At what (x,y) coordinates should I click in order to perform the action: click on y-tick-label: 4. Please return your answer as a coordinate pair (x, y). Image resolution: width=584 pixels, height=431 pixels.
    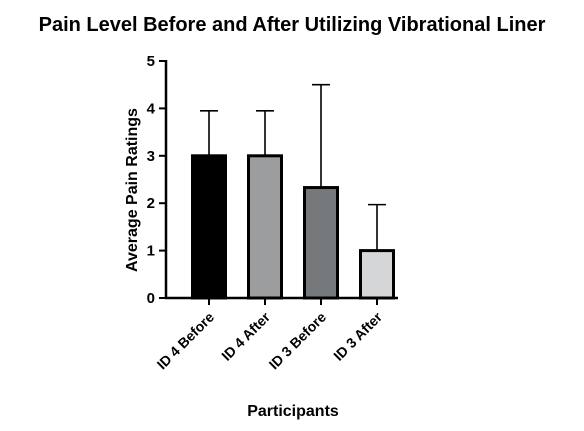
    Looking at the image, I should click on (151, 108).